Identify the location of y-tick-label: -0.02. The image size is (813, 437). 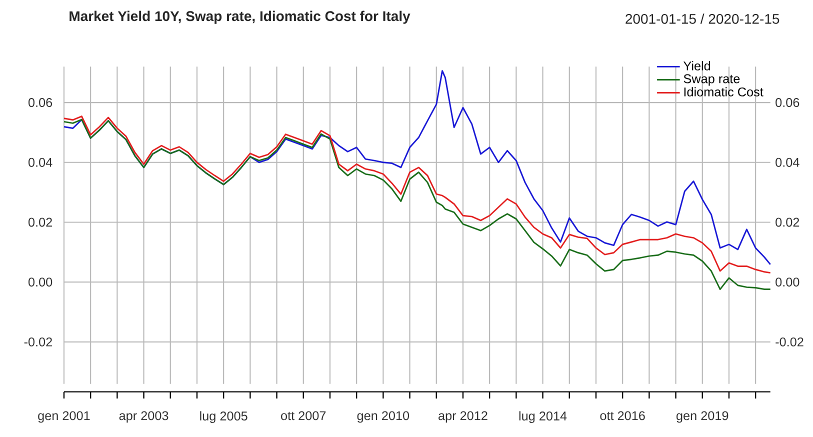
(38, 341).